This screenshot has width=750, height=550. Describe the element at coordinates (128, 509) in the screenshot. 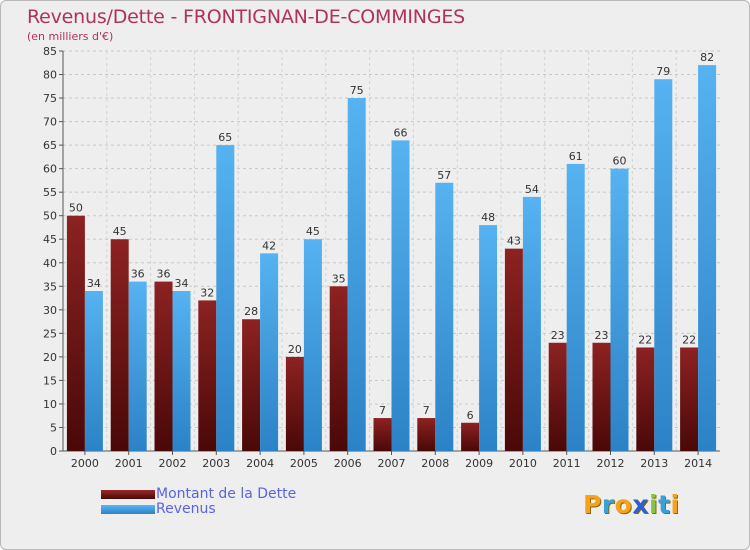

I see `legend-swatch-revenus` at that location.